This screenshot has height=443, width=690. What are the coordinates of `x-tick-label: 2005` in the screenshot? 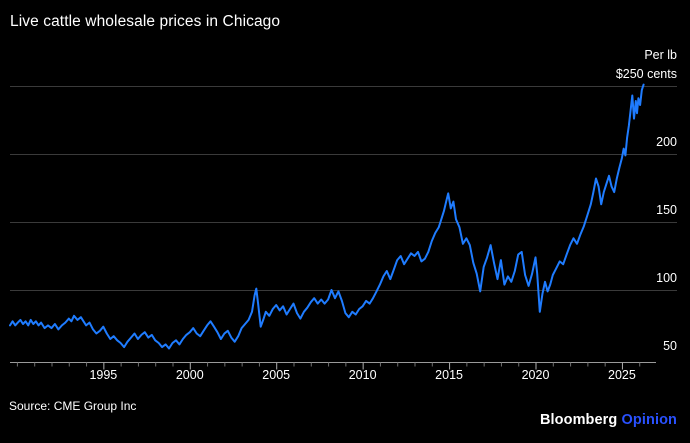 It's located at (276, 375).